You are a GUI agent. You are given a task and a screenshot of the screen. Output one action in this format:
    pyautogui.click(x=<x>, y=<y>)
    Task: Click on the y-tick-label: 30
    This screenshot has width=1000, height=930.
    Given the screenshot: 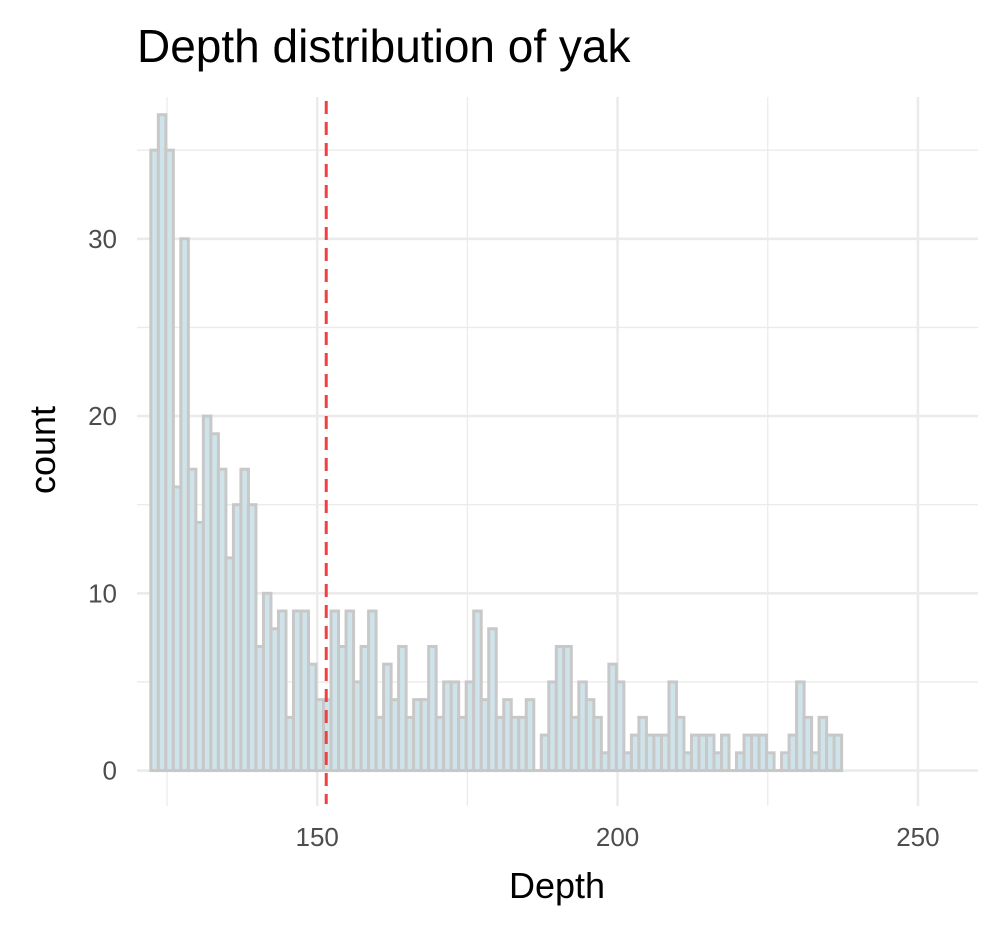 What is the action you would take?
    pyautogui.click(x=102, y=239)
    